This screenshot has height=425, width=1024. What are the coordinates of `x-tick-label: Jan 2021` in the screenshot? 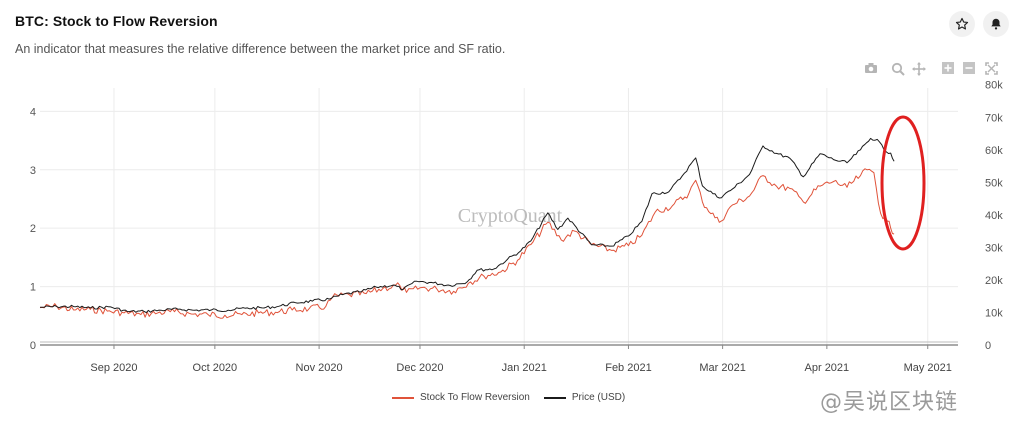 It's located at (524, 368).